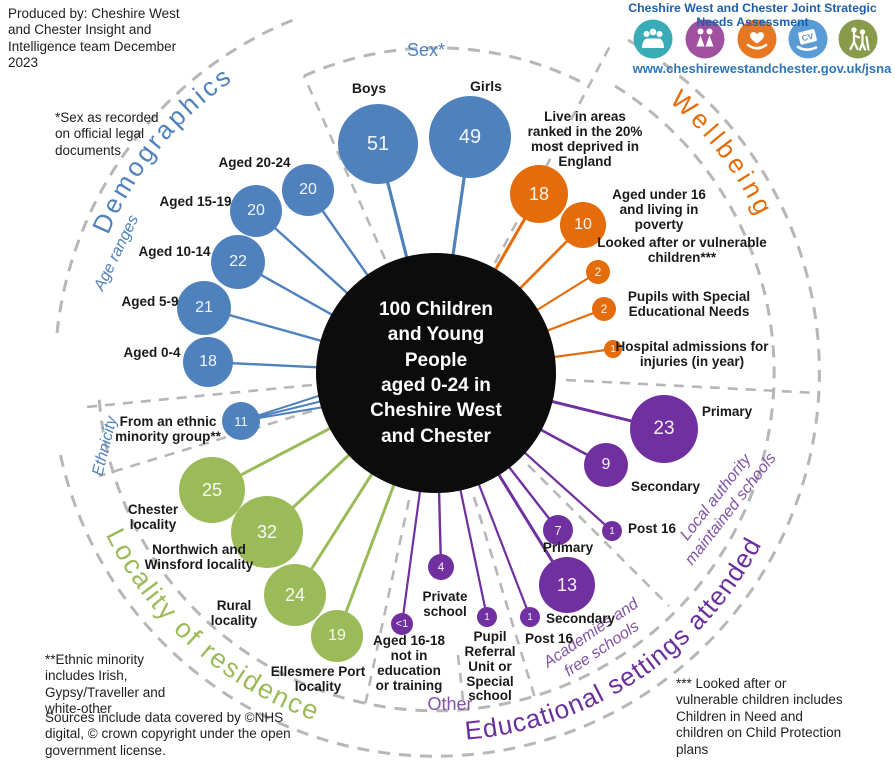  What do you see at coordinates (530, 617) in the screenshot?
I see `bubble-academy-post16: 1` at bounding box center [530, 617].